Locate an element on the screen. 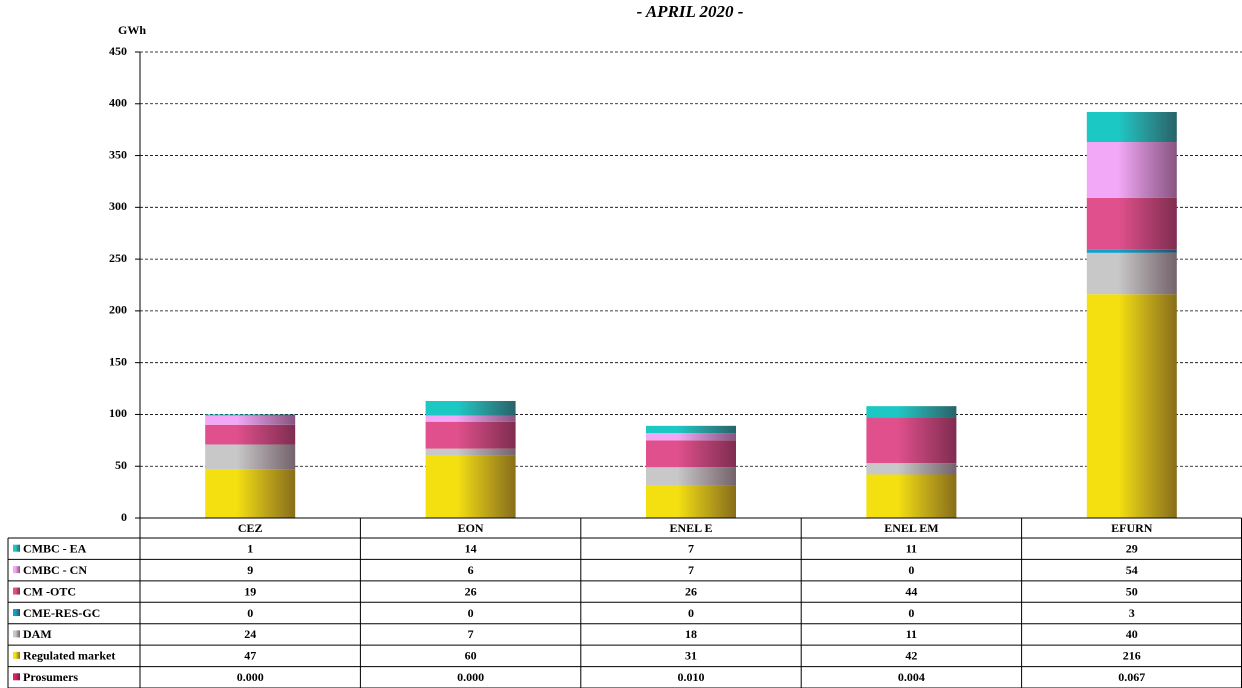 The width and height of the screenshot is (1242, 688). y-tick-label: 350 is located at coordinates (118, 154).